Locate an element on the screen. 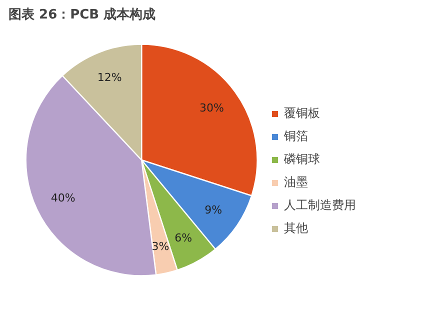 The image size is (421, 322). legend-label: 人工制造费用 is located at coordinates (320, 205).